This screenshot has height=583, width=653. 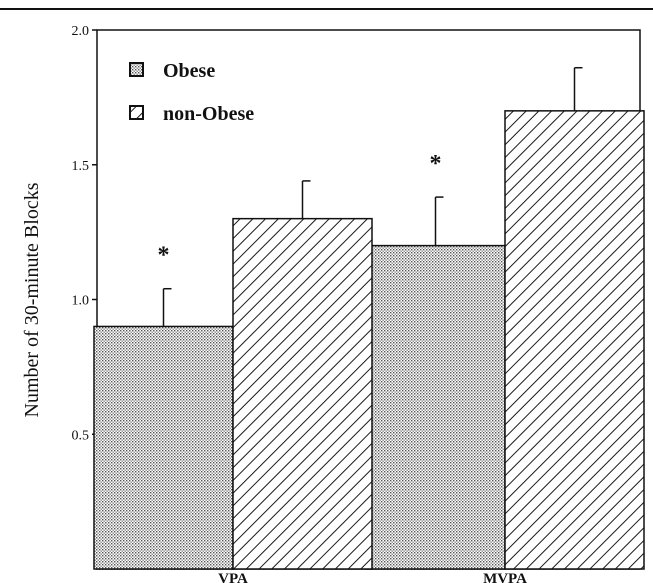 I want to click on x-tick-label-mvpa: MVPA, so click(x=505, y=577).